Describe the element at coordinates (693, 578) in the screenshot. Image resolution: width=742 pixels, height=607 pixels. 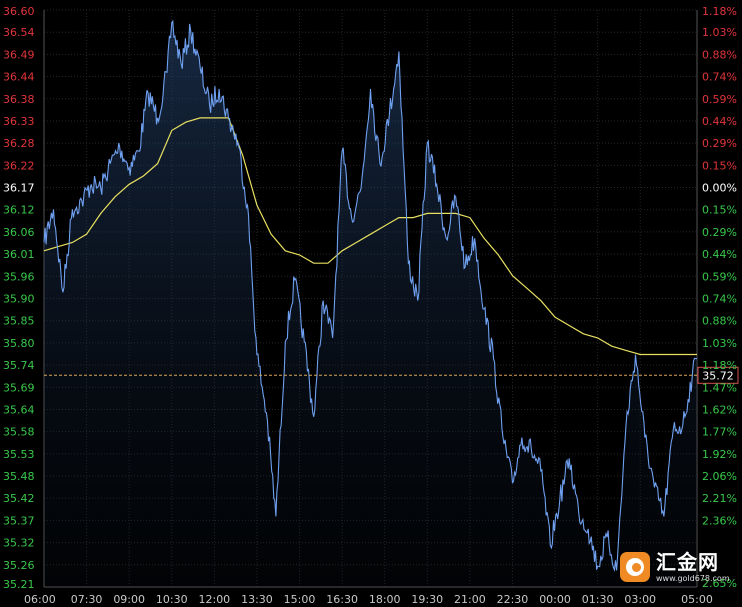
I see `watermark-url: www.gold678.com` at that location.